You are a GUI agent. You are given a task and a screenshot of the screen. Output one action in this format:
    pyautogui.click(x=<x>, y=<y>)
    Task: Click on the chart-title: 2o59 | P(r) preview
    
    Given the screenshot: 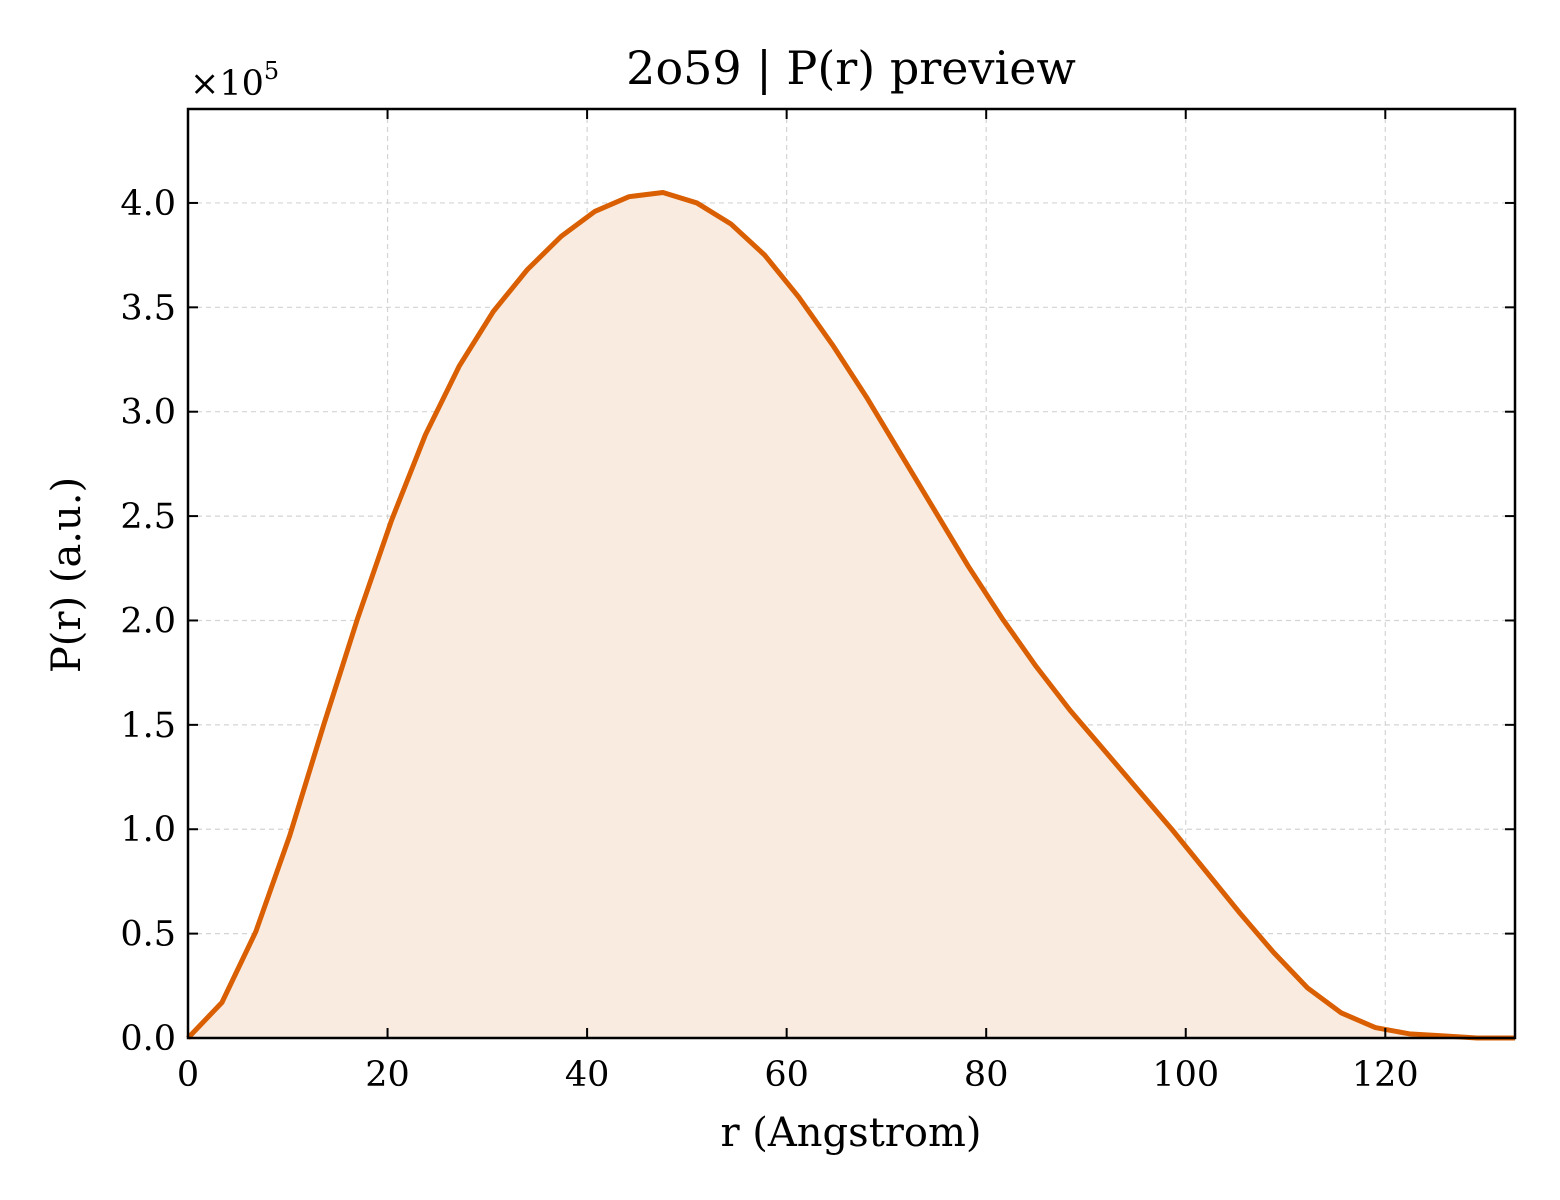 What is the action you would take?
    pyautogui.click(x=851, y=68)
    